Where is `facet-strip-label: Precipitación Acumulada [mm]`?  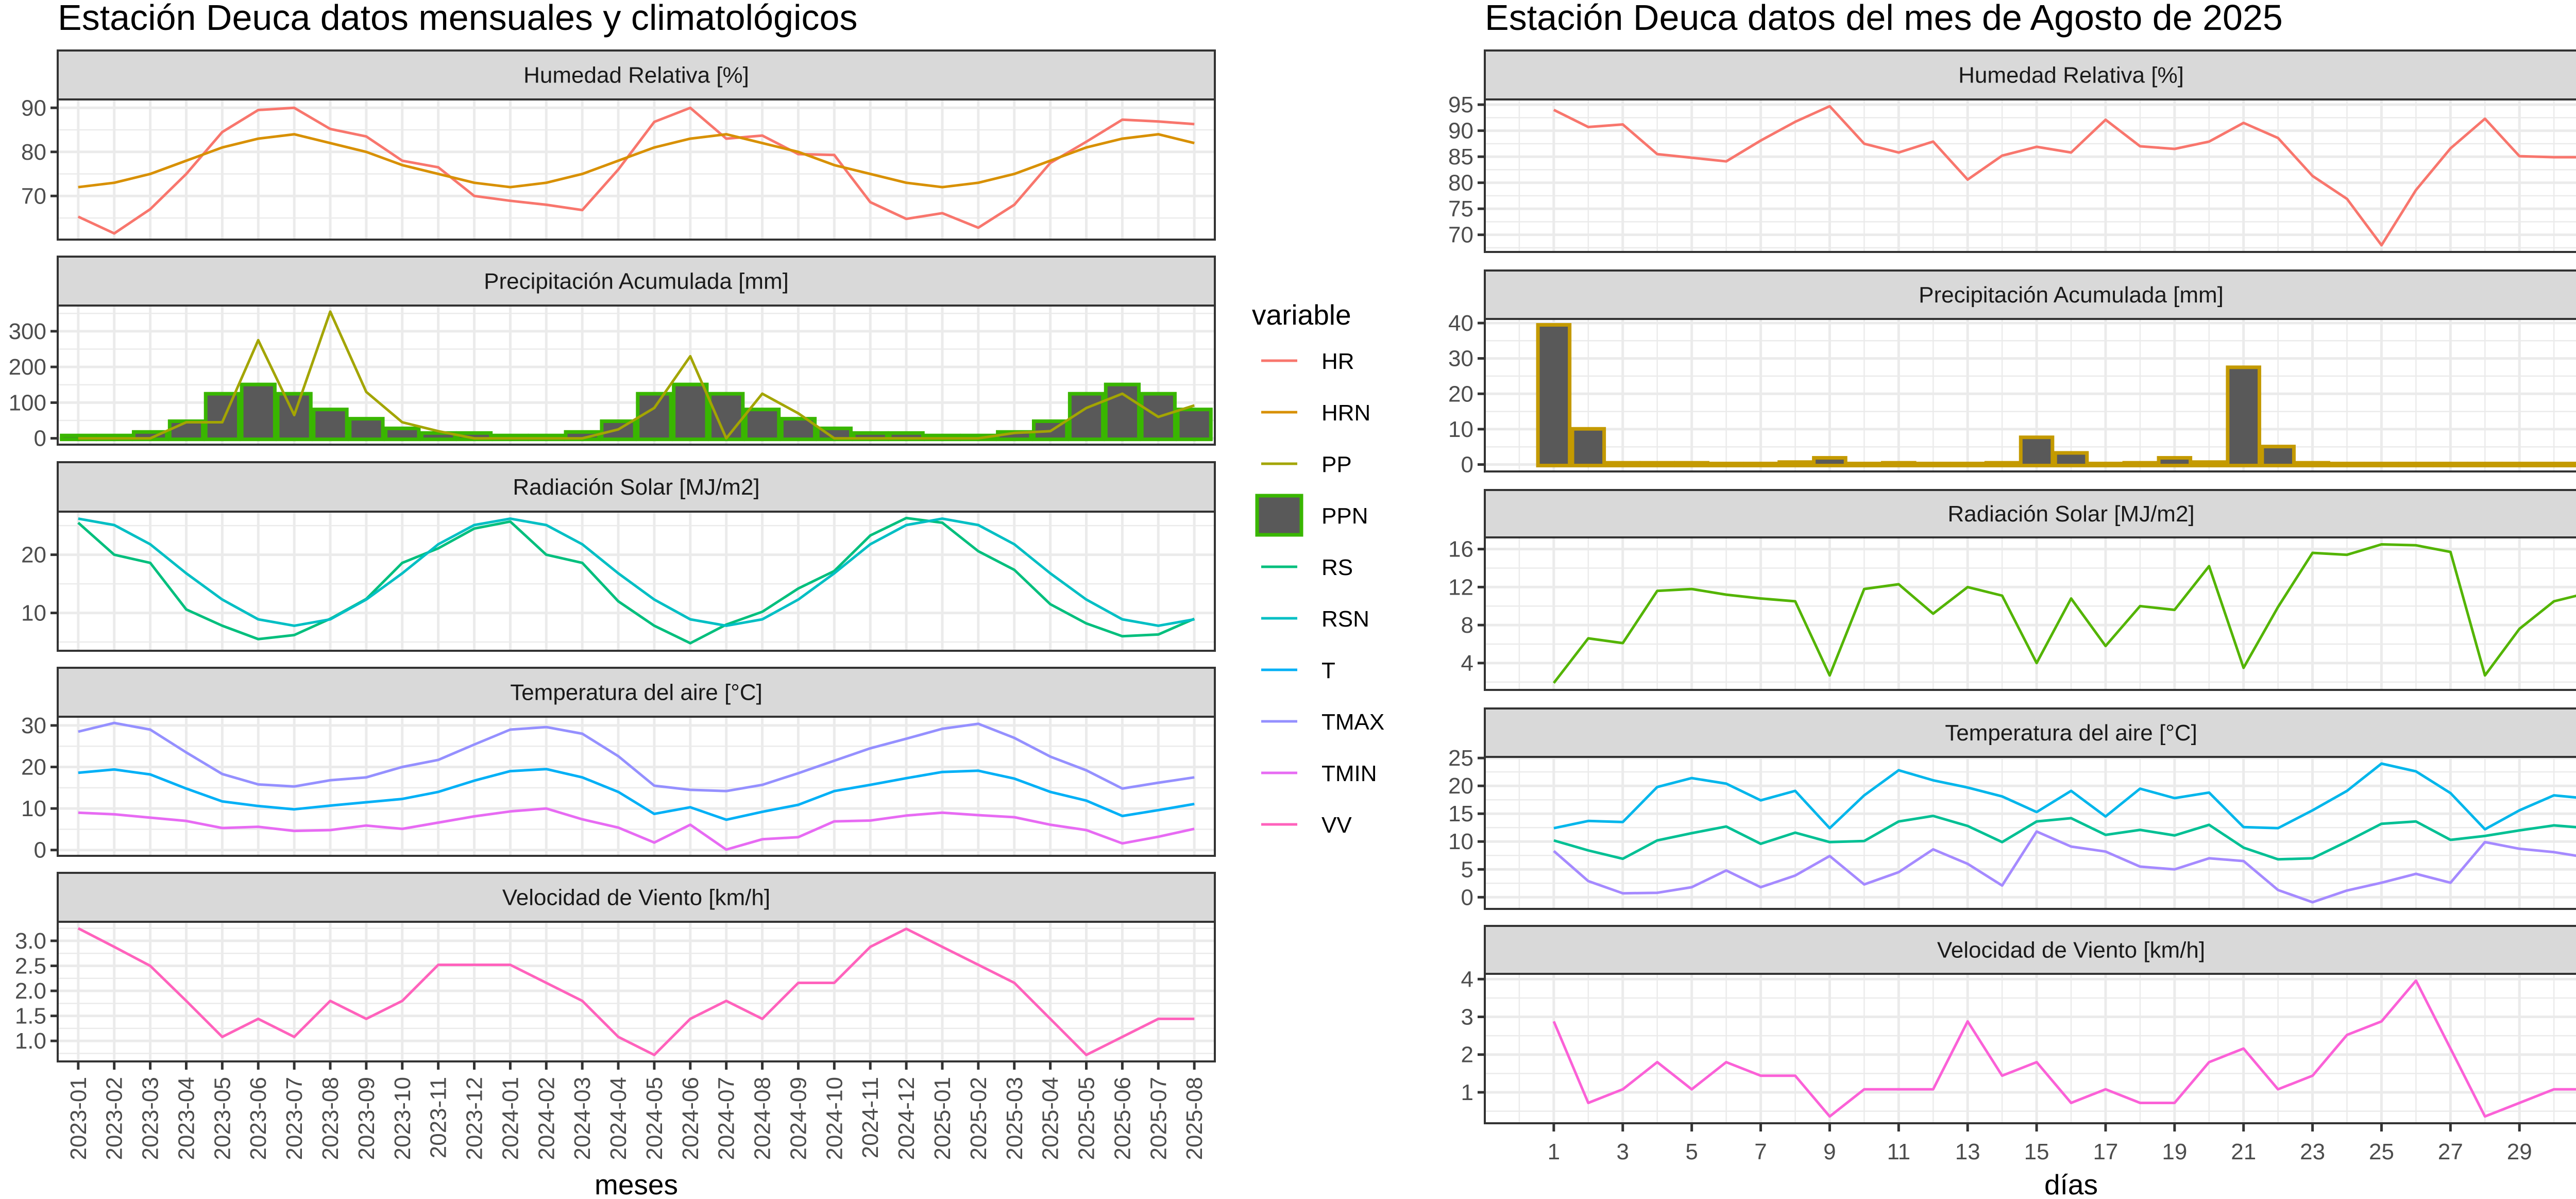 facet-strip-label: Precipitación Acumulada [mm] is located at coordinates (636, 281).